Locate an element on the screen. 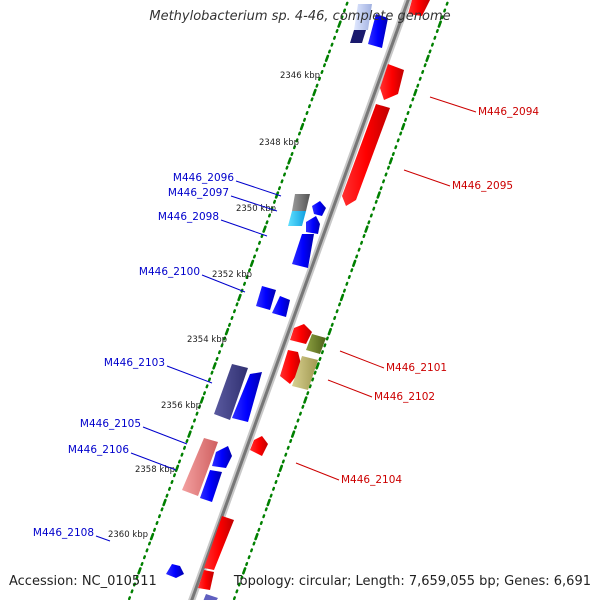 The height and width of the screenshot is (600, 600). gene-m446-2100-b is located at coordinates (266, 298).